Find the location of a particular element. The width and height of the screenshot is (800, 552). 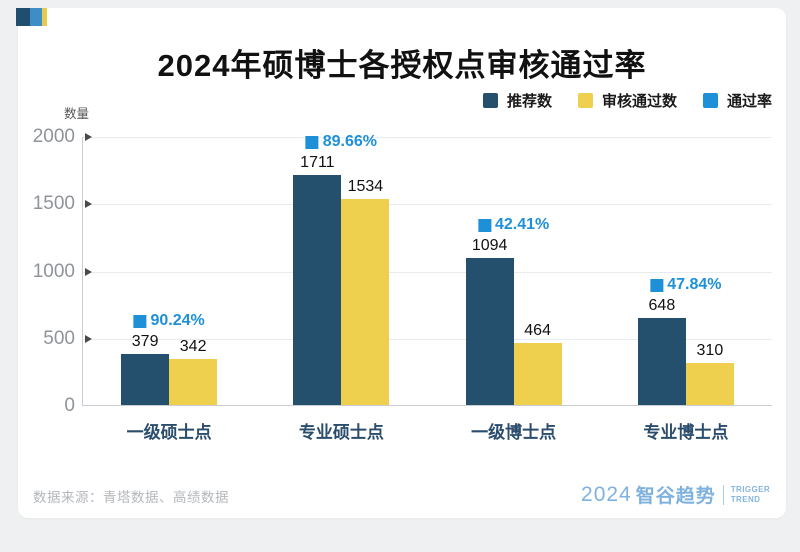

brand-flag-icon is located at coordinates (31, 17).